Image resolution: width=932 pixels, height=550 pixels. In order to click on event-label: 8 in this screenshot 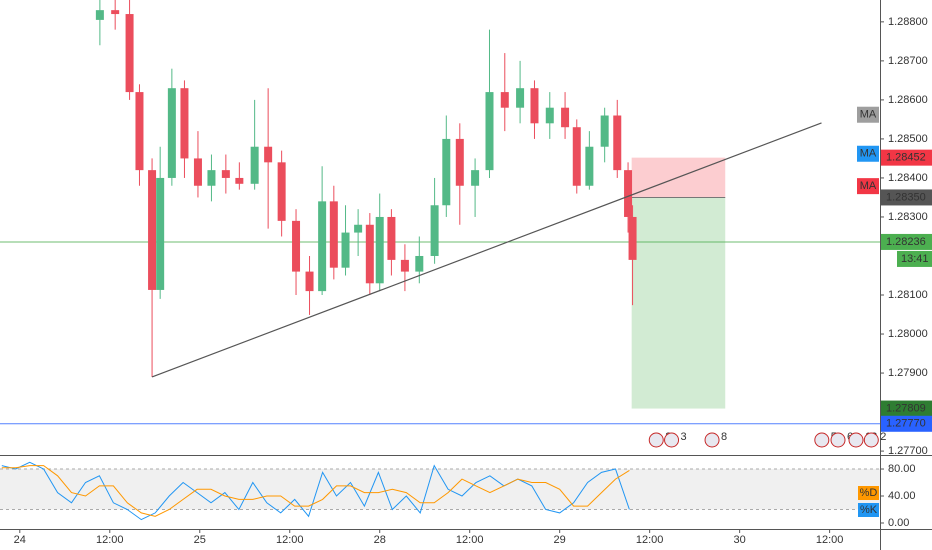, I will do `click(724, 437)`.